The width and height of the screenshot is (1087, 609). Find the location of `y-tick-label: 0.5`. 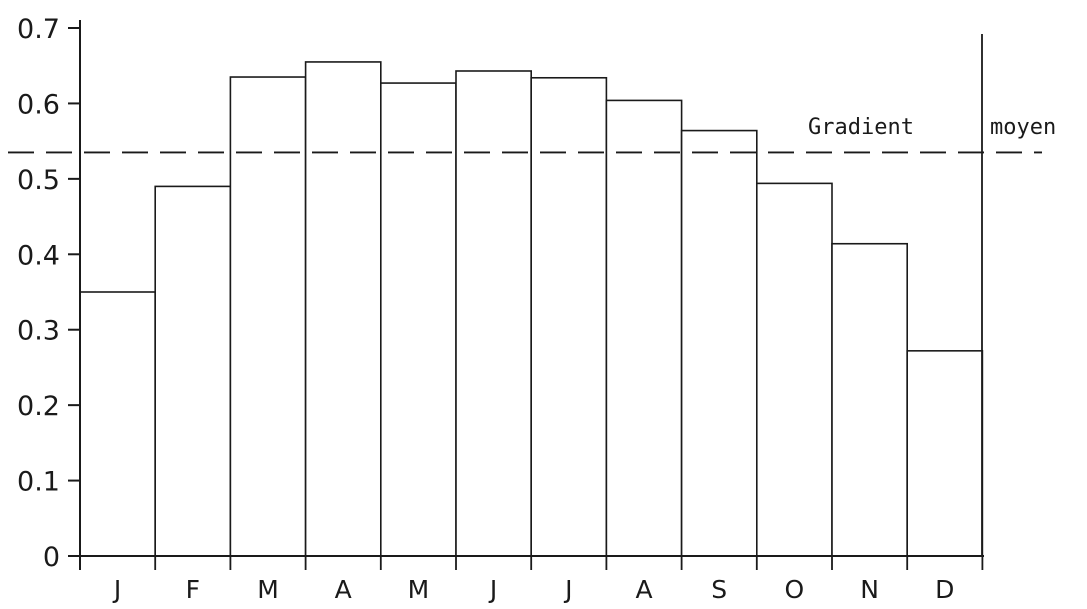

y-tick-label: 0.5 is located at coordinates (38, 180).